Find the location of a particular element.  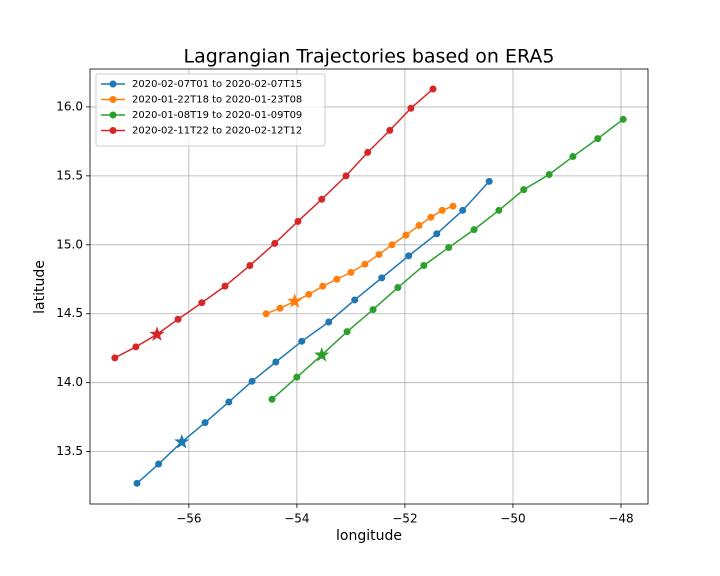

legend-label: 2020-01-22T18 to 2020-01-23T08 is located at coordinates (217, 100).